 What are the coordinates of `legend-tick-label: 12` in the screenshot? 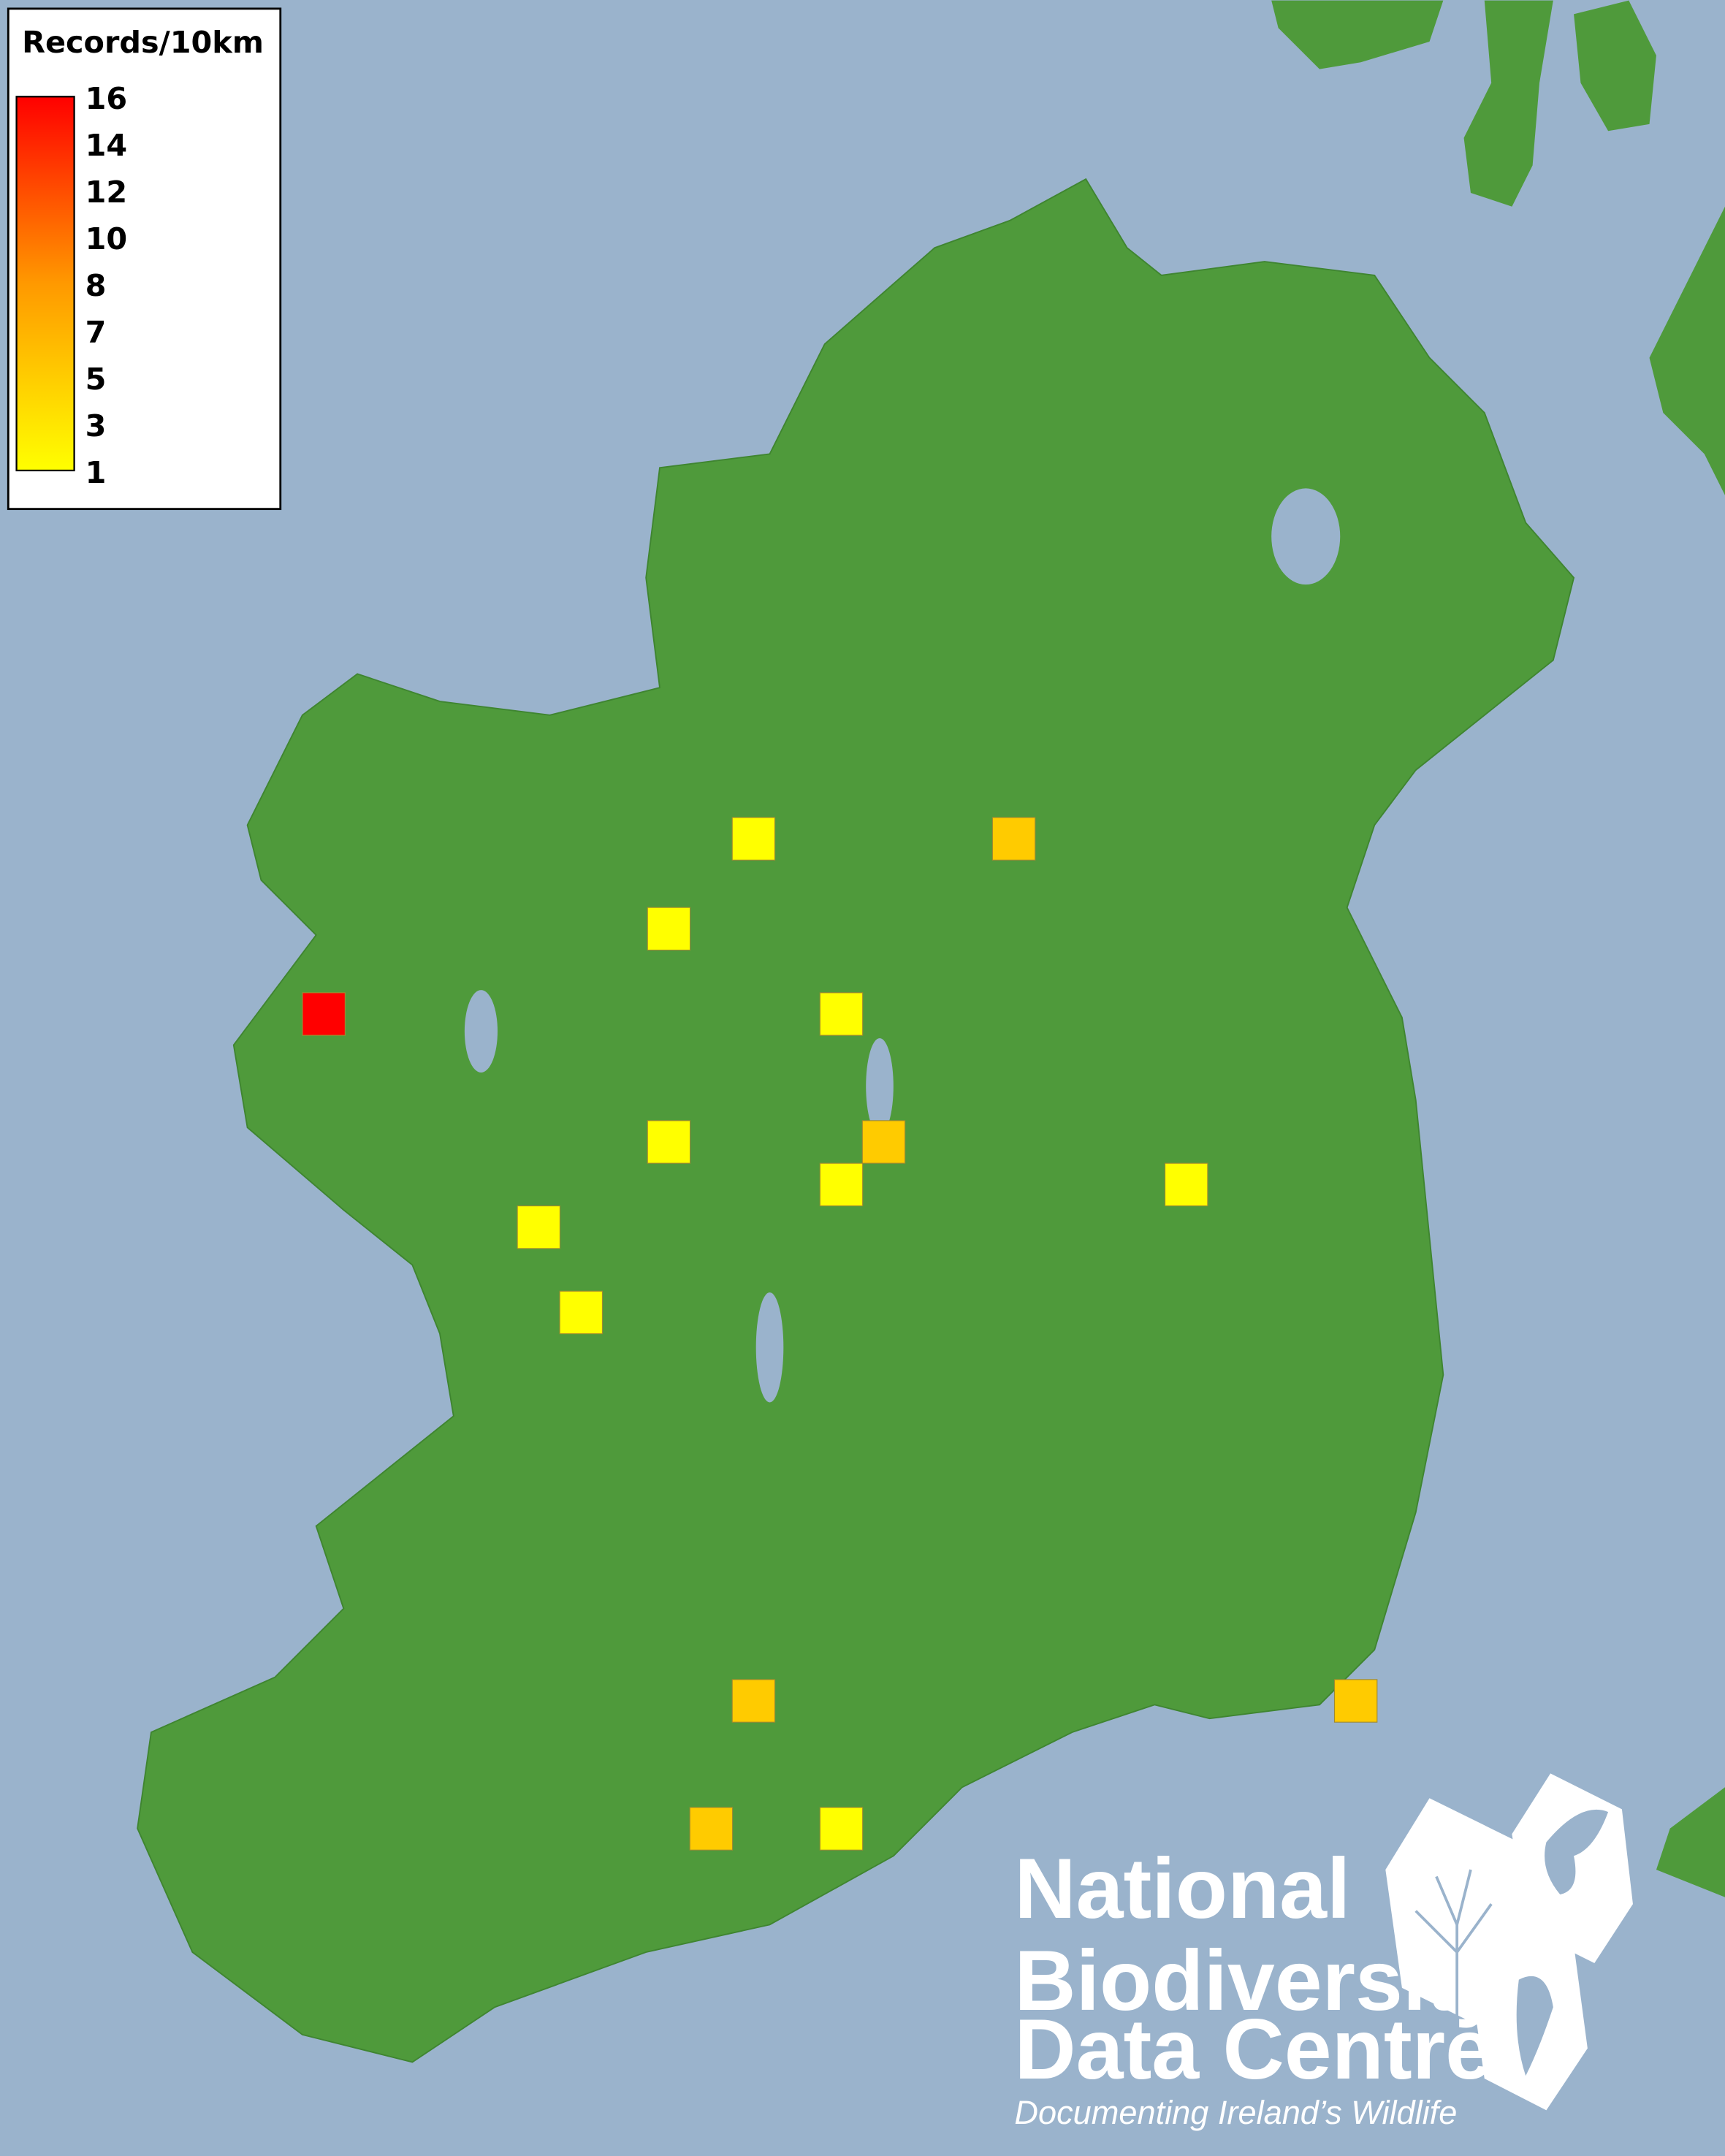 It's located at (107, 193).